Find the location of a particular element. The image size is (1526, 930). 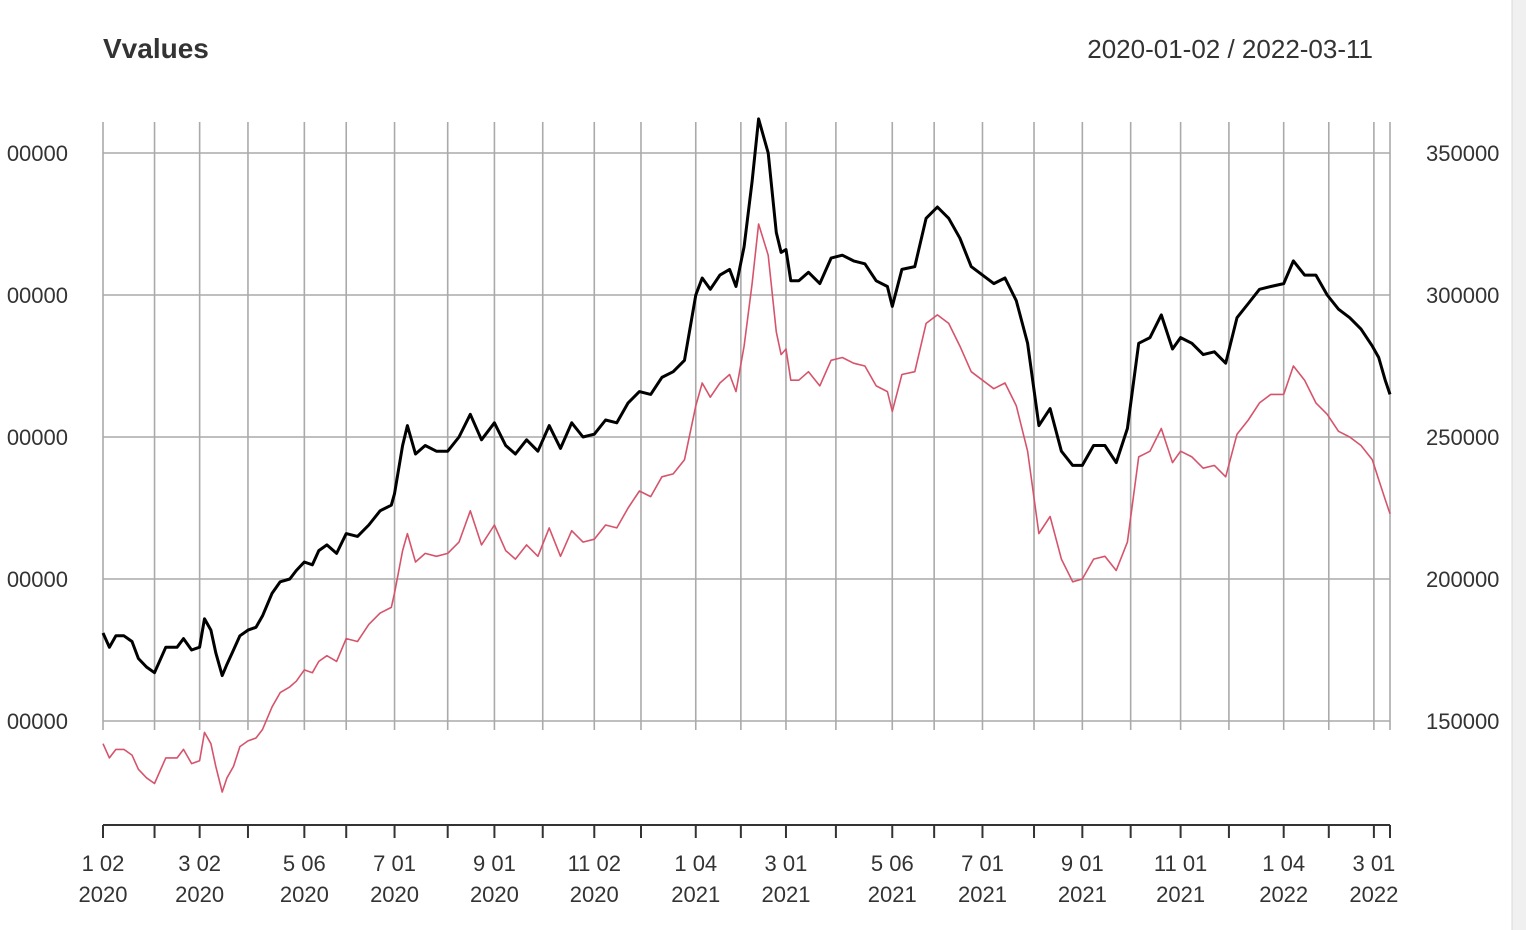

x-tick-label-date: 11 02 is located at coordinates (594, 863).